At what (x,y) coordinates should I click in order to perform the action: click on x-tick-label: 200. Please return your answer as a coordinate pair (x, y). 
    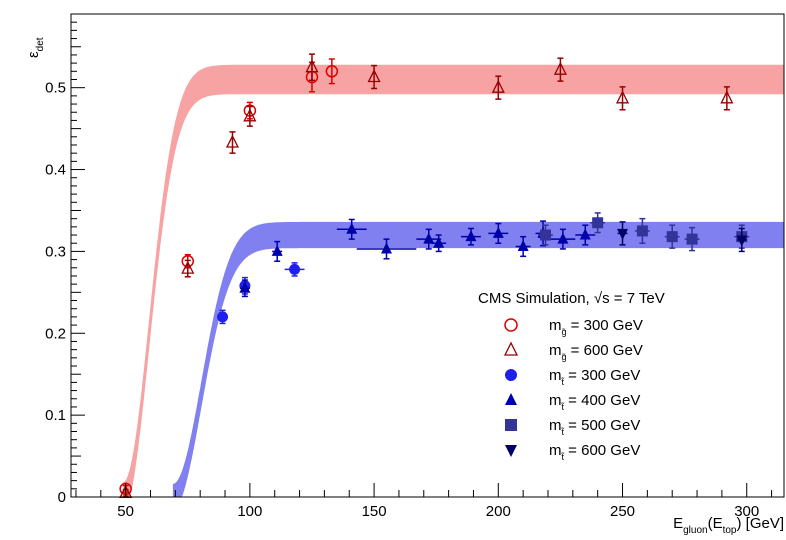
    Looking at the image, I should click on (498, 511).